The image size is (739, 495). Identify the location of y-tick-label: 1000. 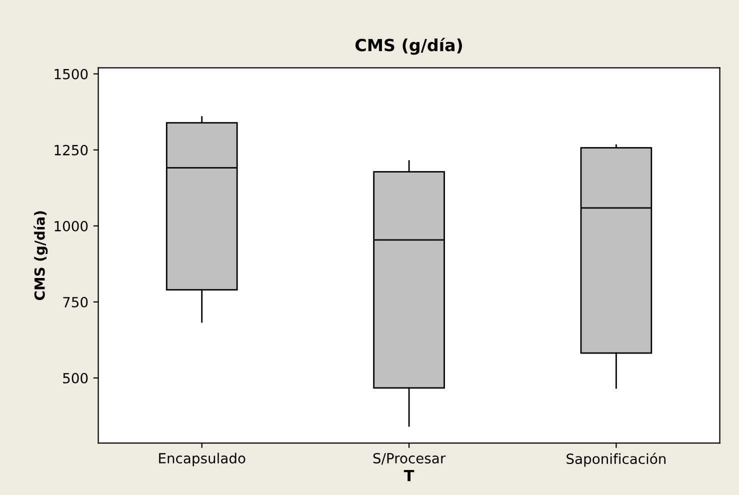
(71, 226).